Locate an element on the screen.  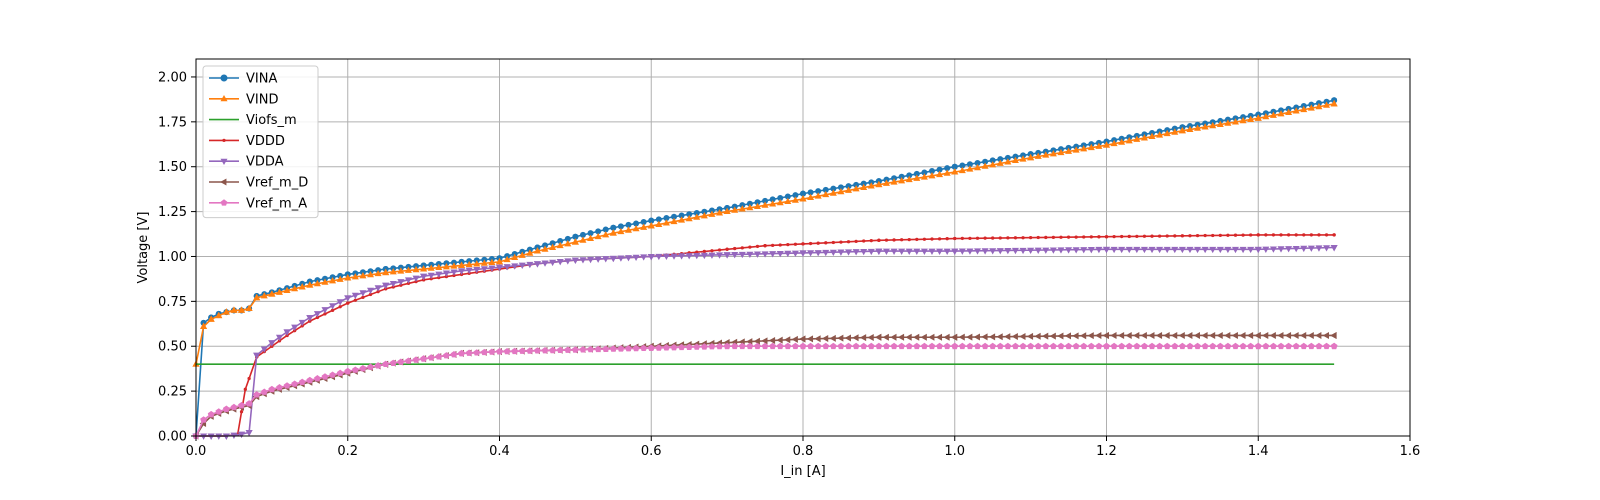
legend-item: VDDA is located at coordinates (246, 162).